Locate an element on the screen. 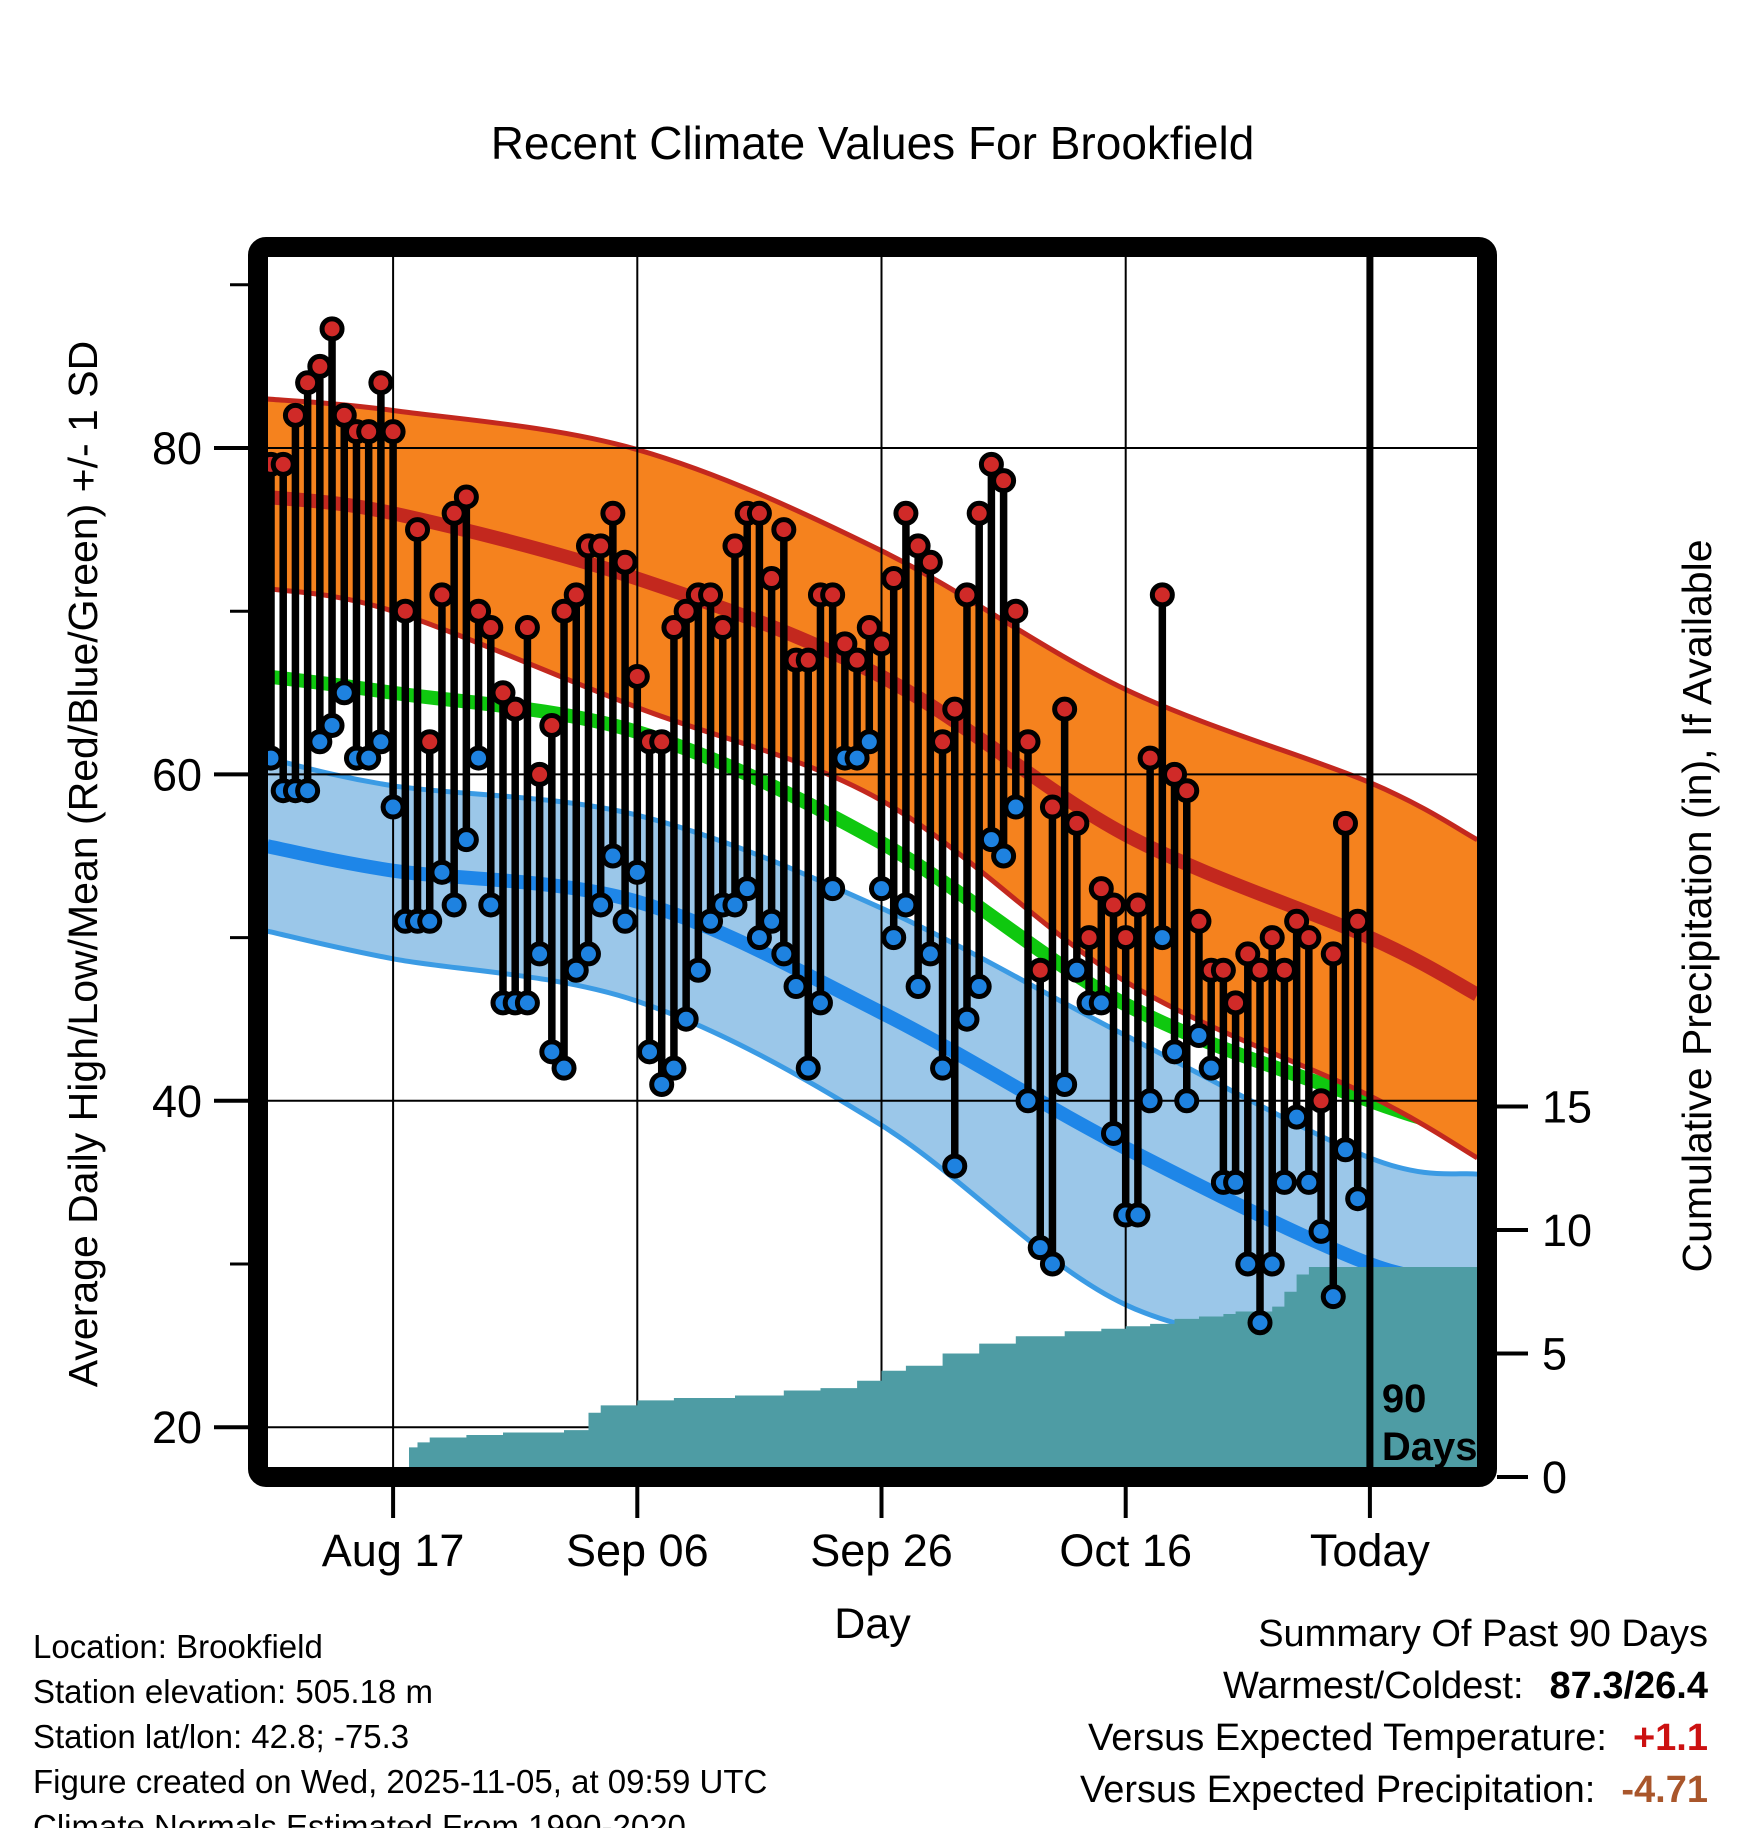 Image resolution: width=1748 pixels, height=1828 pixels. summary-vs-precipitation: Versus Expected Precipitation: -4.71 is located at coordinates (1394, 1790).